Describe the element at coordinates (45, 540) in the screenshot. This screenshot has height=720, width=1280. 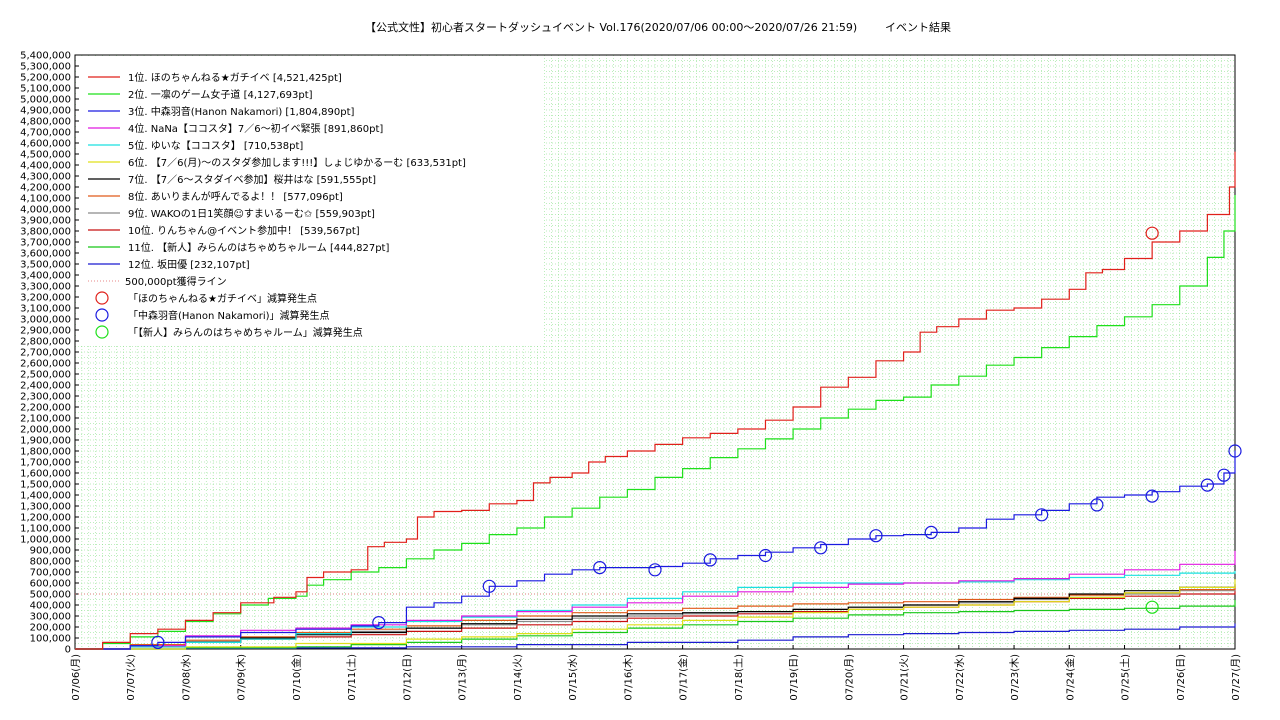
I see `y-tick-label: 1,000,000` at that location.